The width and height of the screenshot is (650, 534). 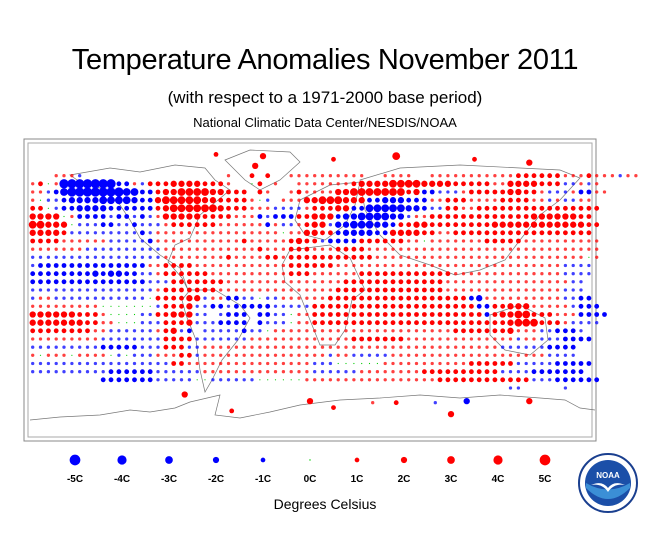 I want to click on legend-label: 2C, so click(x=404, y=479).